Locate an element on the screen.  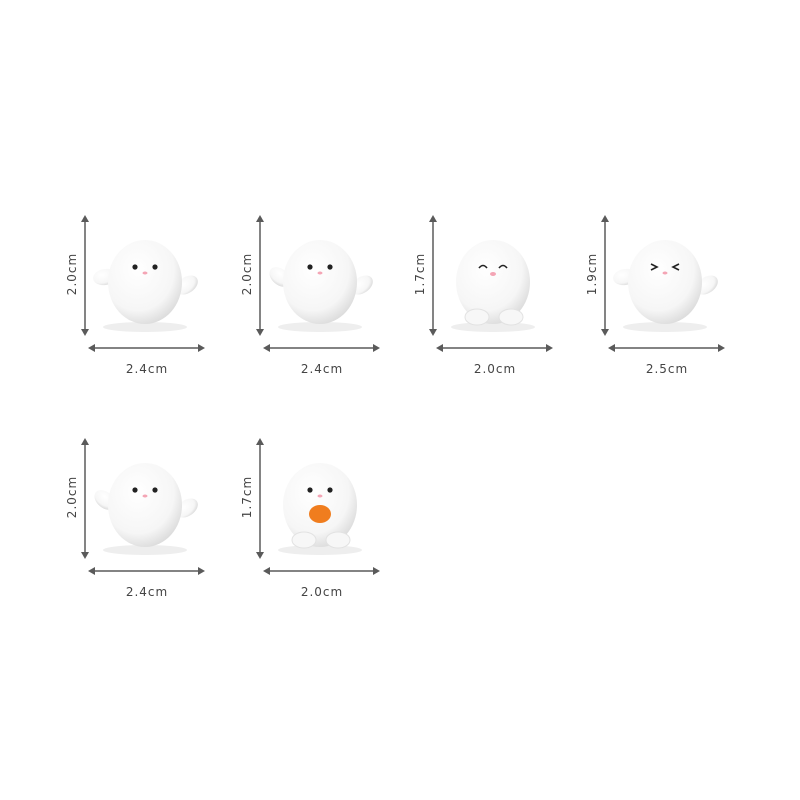
figure-cell: 1.9cm 2.5cm is located at coordinates (662, 295).